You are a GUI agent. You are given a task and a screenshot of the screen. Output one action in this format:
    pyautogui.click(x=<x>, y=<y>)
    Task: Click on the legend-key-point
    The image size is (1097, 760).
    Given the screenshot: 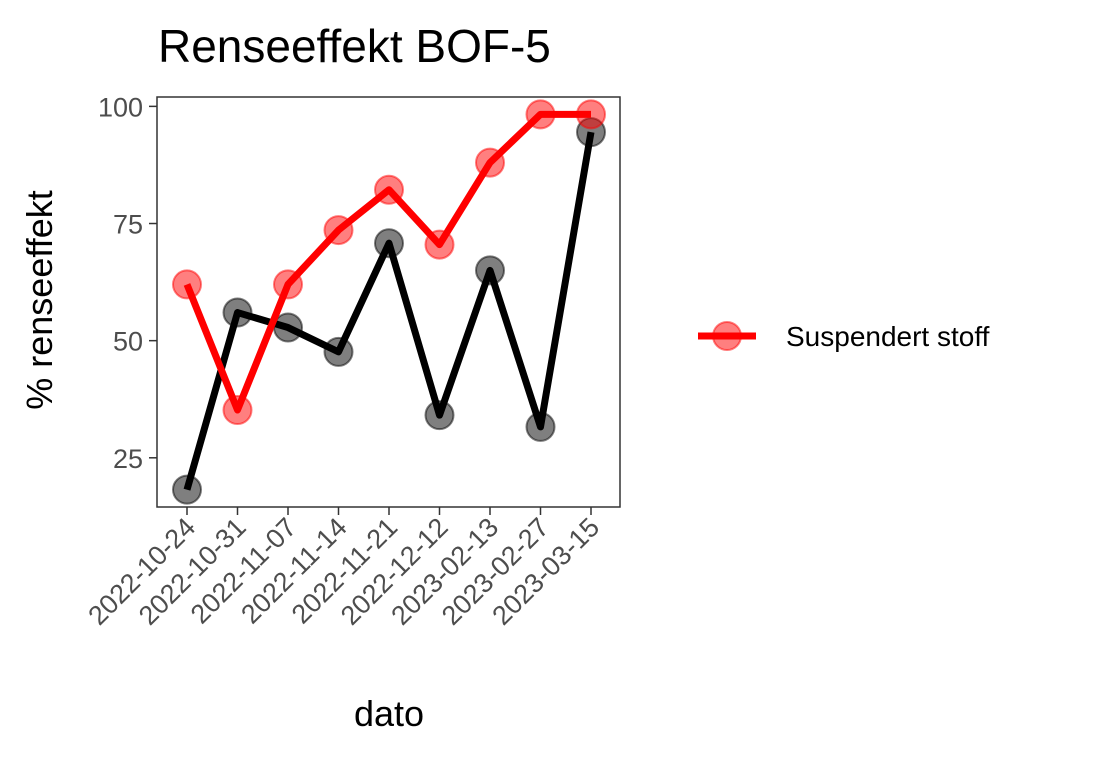 What is the action you would take?
    pyautogui.click(x=727, y=336)
    